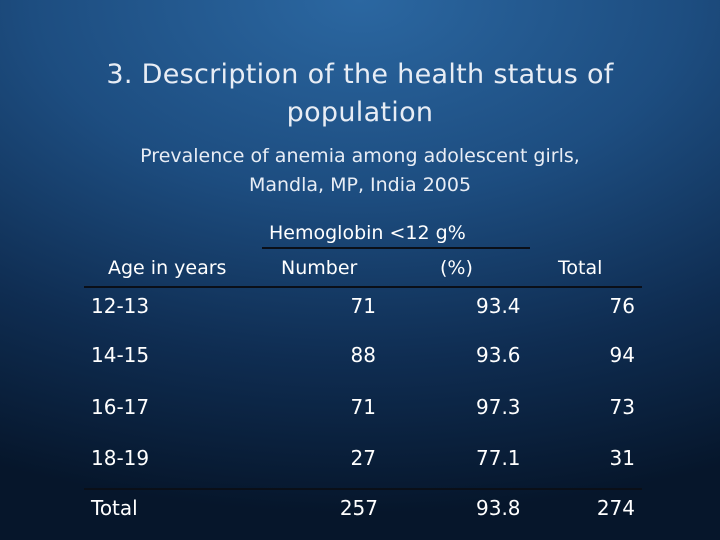 The image size is (720, 540). What do you see at coordinates (120, 306) in the screenshot?
I see `cell-age: 12-13` at bounding box center [120, 306].